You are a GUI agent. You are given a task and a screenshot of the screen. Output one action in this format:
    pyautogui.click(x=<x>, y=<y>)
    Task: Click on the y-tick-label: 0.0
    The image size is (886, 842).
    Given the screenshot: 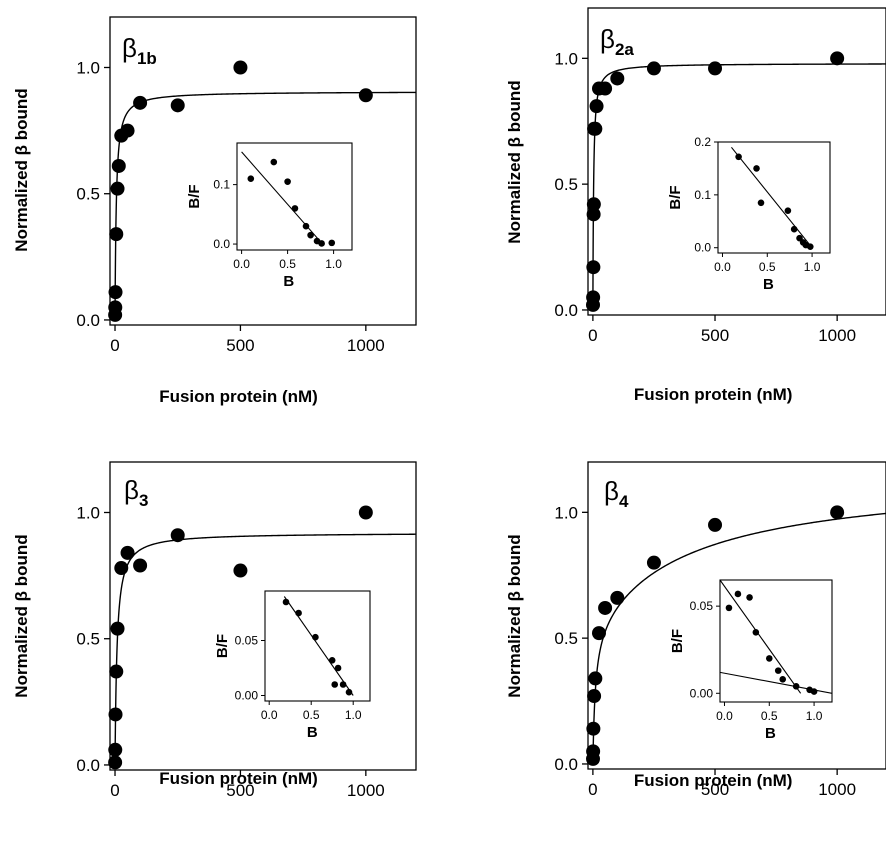 What is the action you would take?
    pyautogui.click(x=88, y=320)
    